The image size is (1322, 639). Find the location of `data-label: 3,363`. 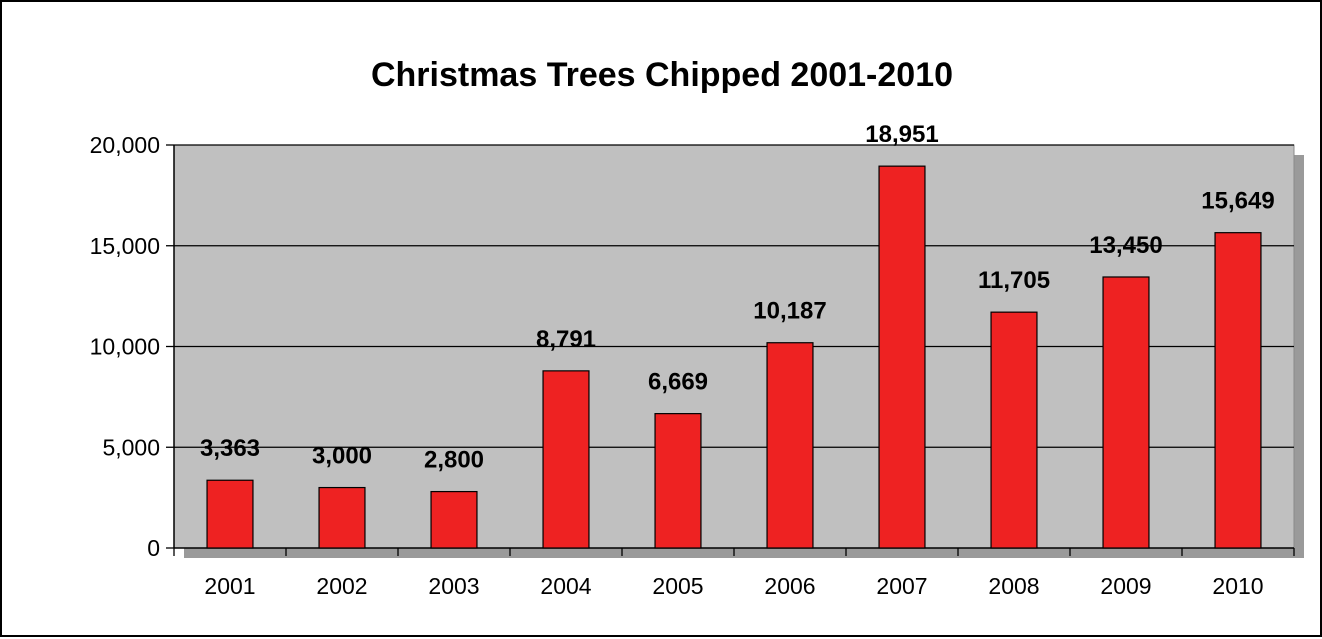

data-label: 3,363 is located at coordinates (230, 448).